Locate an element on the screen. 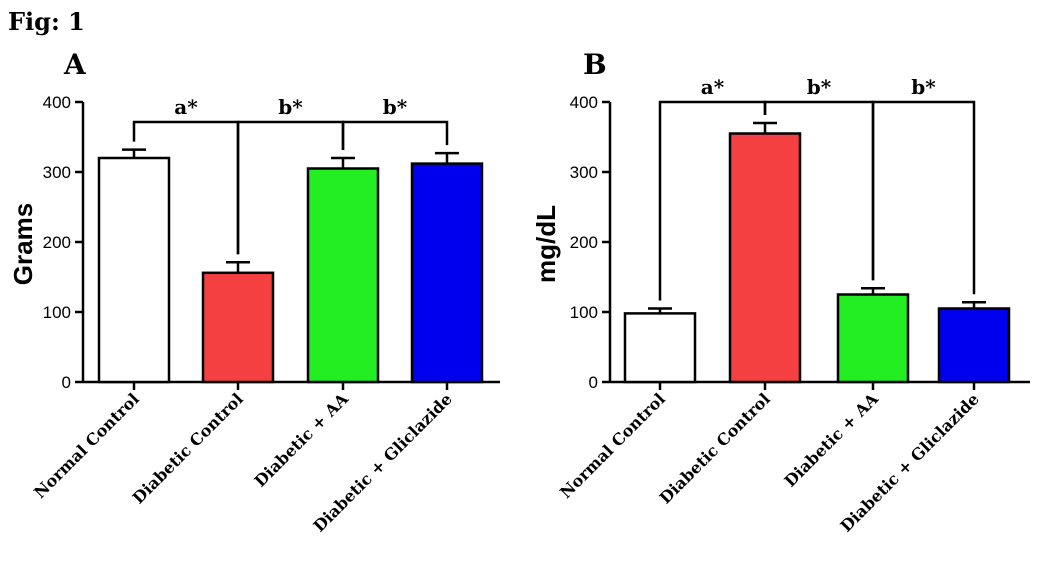 Image resolution: width=1038 pixels, height=576 pixels. figure-label: Fig: 1 is located at coordinates (46, 21).